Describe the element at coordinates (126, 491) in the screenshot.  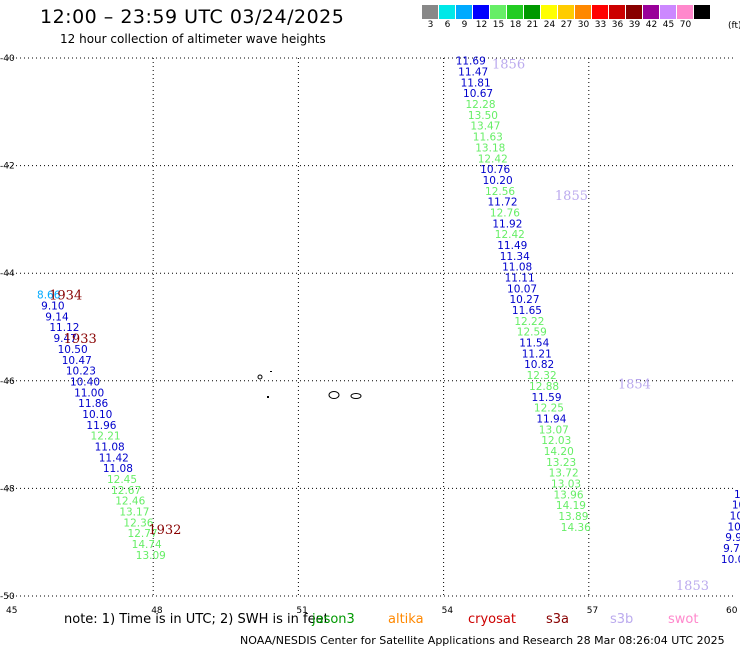
I see `wave-height-value: 12.67` at that location.